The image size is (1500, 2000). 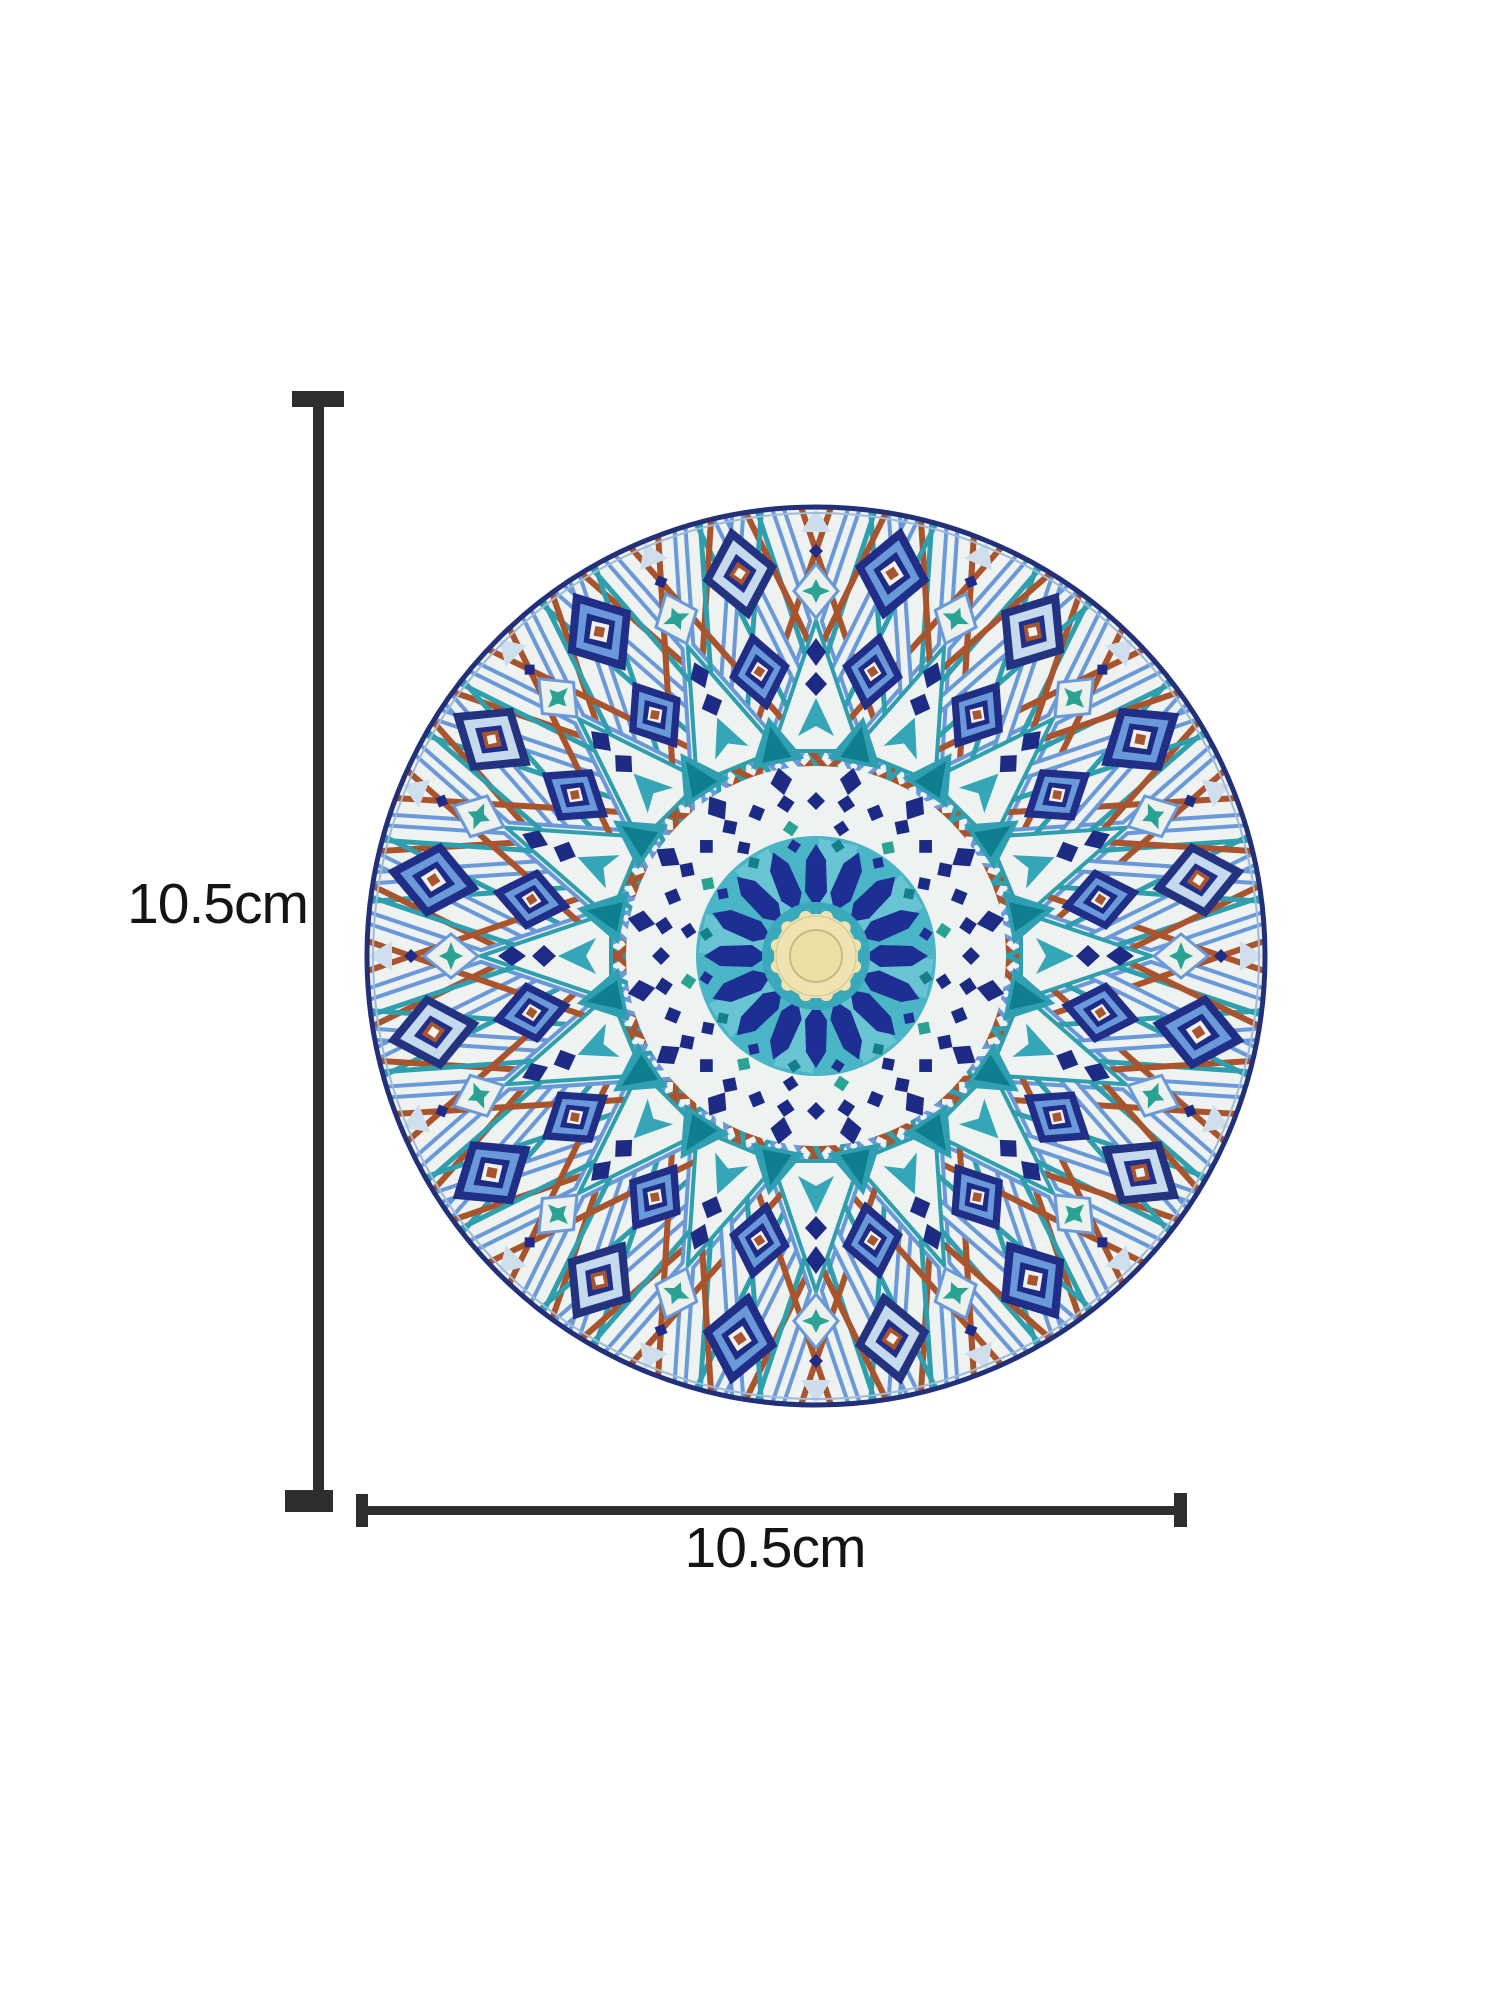 I want to click on height-dimension-label: 10.5cm, so click(x=218, y=904).